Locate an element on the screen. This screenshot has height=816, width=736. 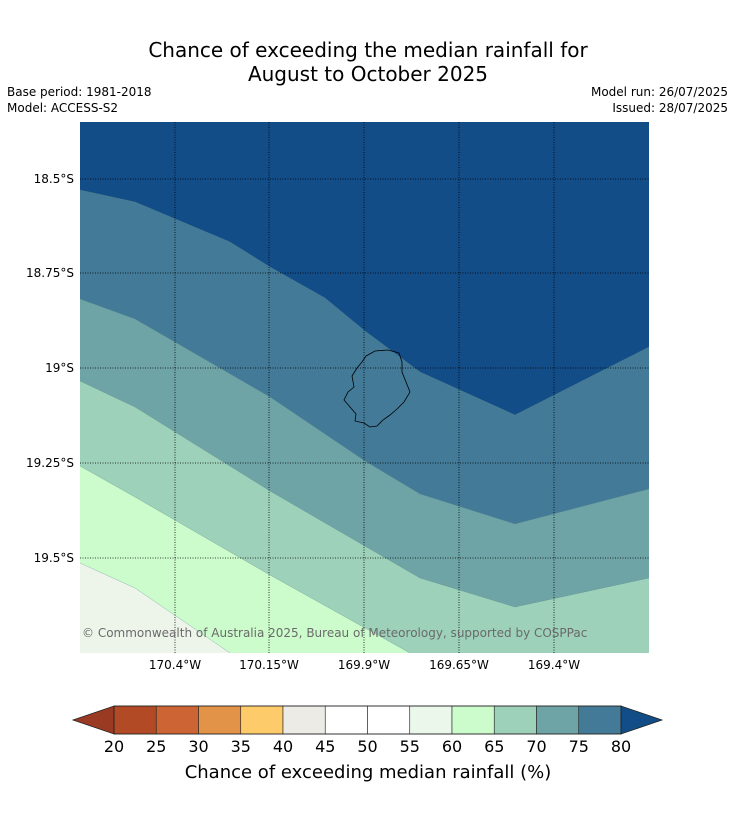
colorbar-tick-label: 35 is located at coordinates (241, 746).